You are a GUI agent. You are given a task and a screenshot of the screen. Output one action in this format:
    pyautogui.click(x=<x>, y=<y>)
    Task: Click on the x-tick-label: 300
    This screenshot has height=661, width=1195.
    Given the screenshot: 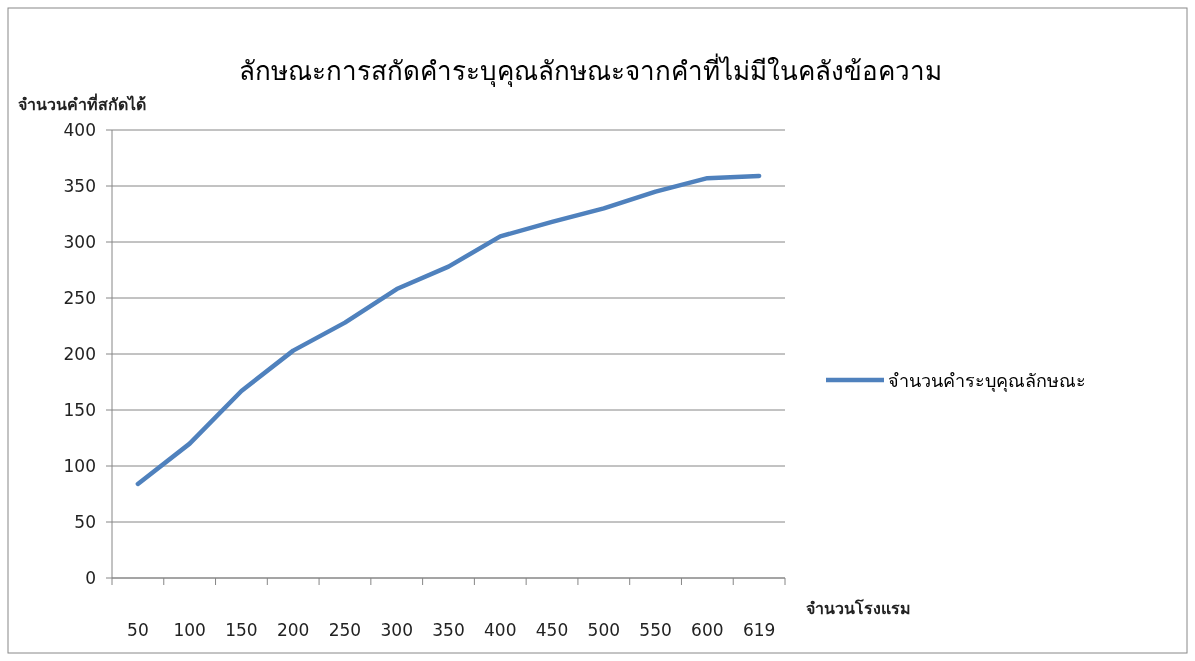 What is the action you would take?
    pyautogui.click(x=396, y=630)
    